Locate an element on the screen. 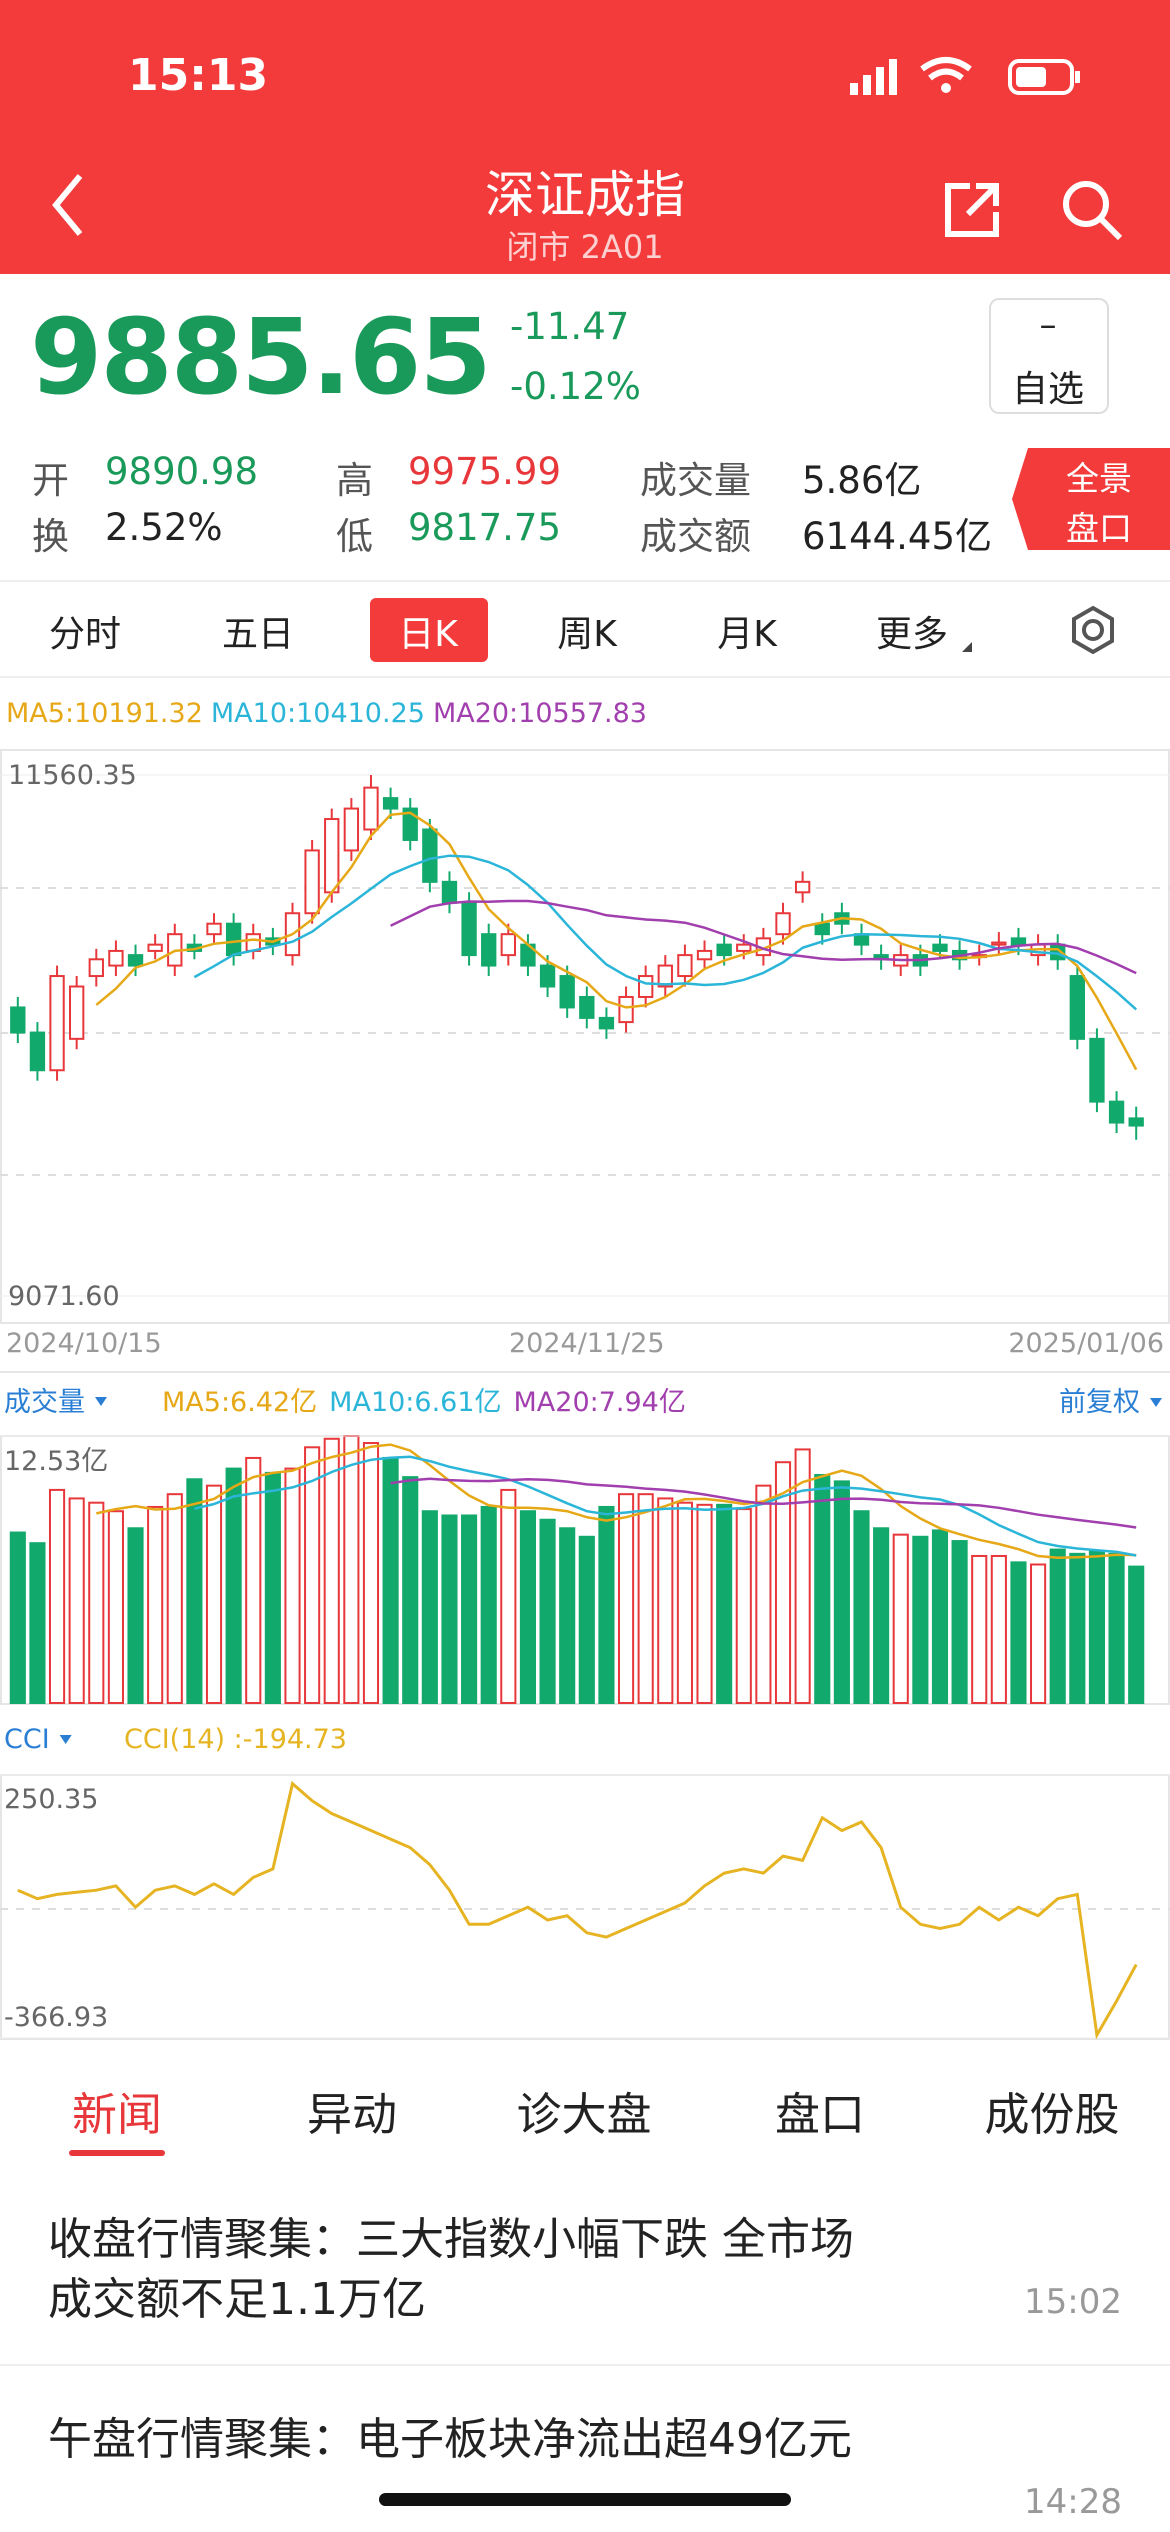 This screenshot has height=2532, width=1170. volume-legend: MA5:6.42亿 is located at coordinates (239, 1402).